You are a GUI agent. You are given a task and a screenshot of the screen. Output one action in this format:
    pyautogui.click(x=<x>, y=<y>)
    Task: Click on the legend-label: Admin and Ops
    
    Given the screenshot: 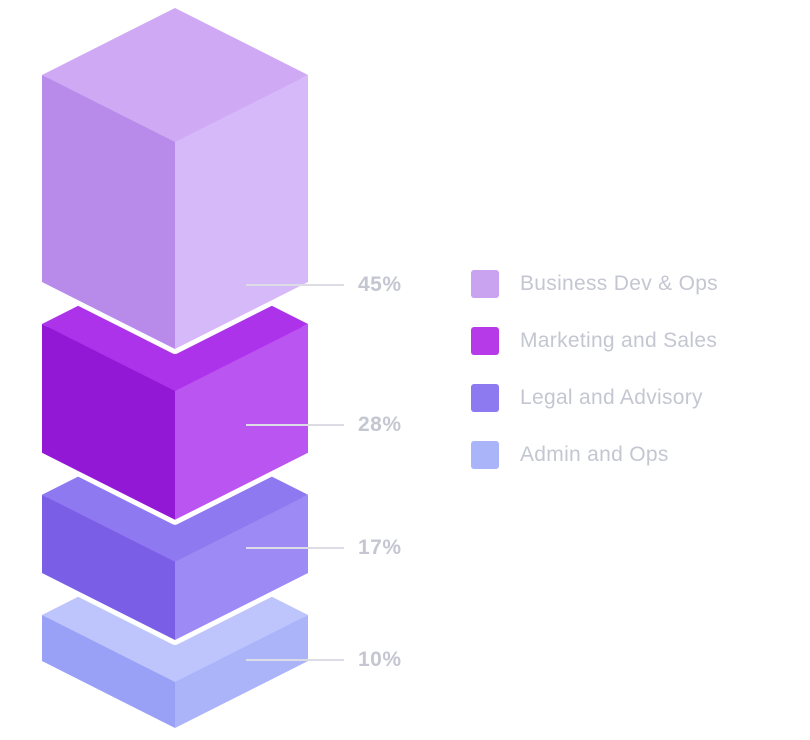 What is the action you would take?
    pyautogui.click(x=594, y=454)
    